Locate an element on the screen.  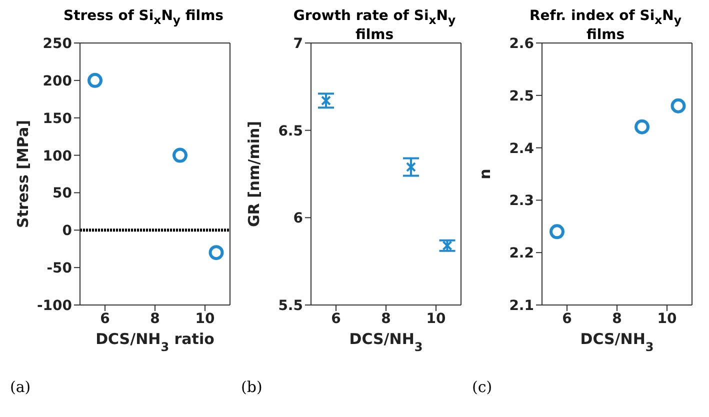
y-tick-label: 2.1 is located at coordinates (521, 306).